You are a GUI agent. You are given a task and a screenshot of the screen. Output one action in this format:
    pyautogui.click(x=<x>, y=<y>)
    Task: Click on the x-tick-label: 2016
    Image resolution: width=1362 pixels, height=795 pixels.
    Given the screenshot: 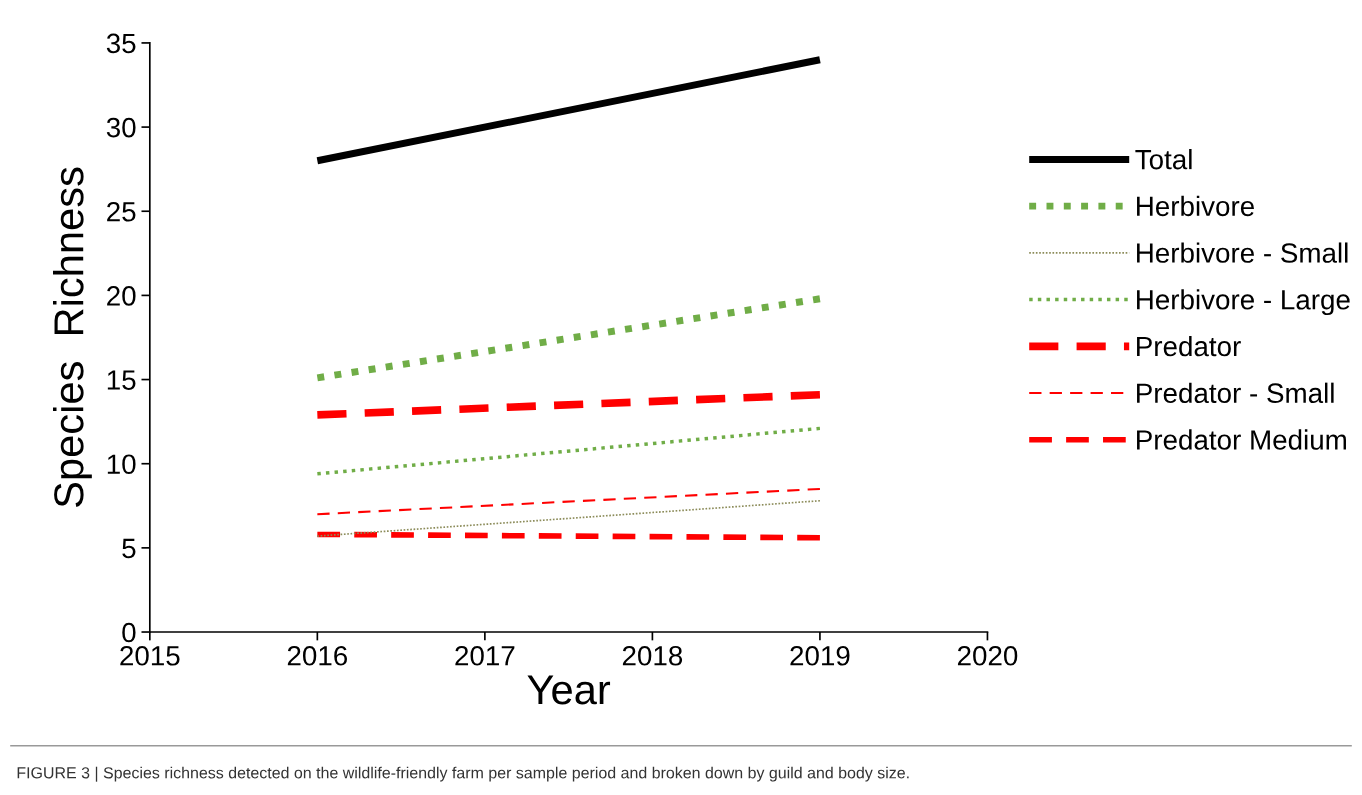 What is the action you would take?
    pyautogui.click(x=317, y=655)
    